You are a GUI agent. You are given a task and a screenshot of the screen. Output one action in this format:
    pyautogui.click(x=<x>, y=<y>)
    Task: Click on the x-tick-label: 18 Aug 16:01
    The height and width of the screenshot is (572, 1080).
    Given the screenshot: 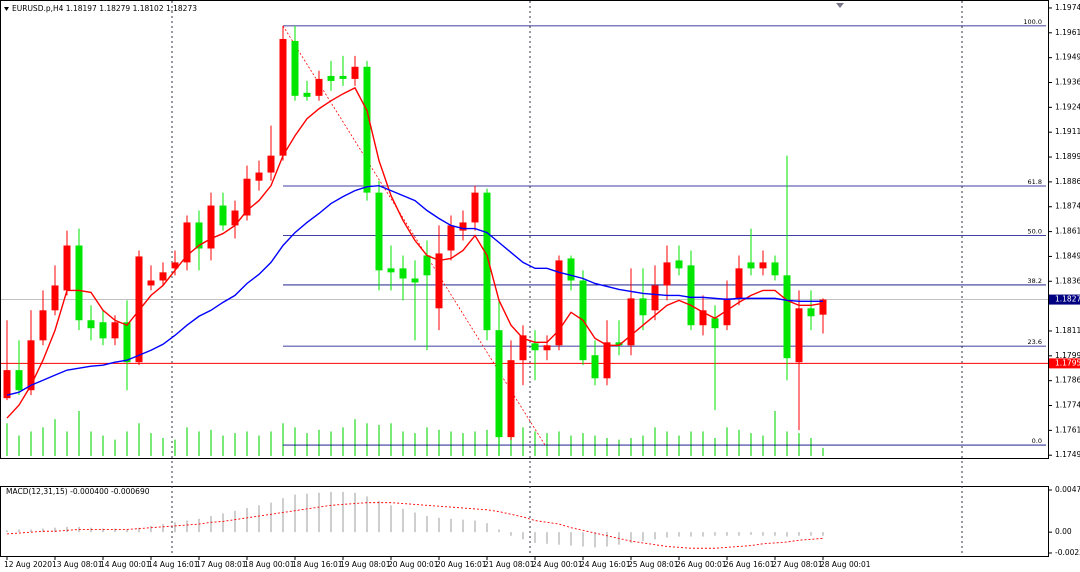 What is the action you would take?
    pyautogui.click(x=317, y=564)
    